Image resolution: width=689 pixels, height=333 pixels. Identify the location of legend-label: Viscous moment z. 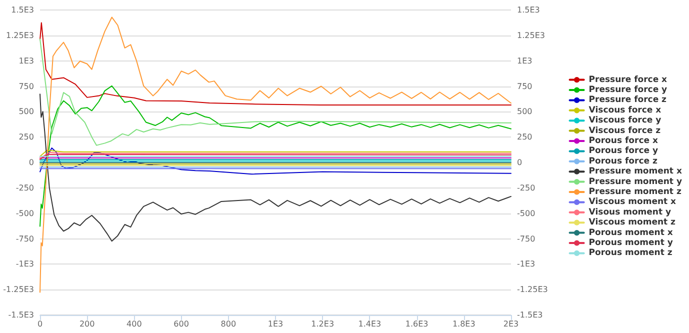
(632, 223).